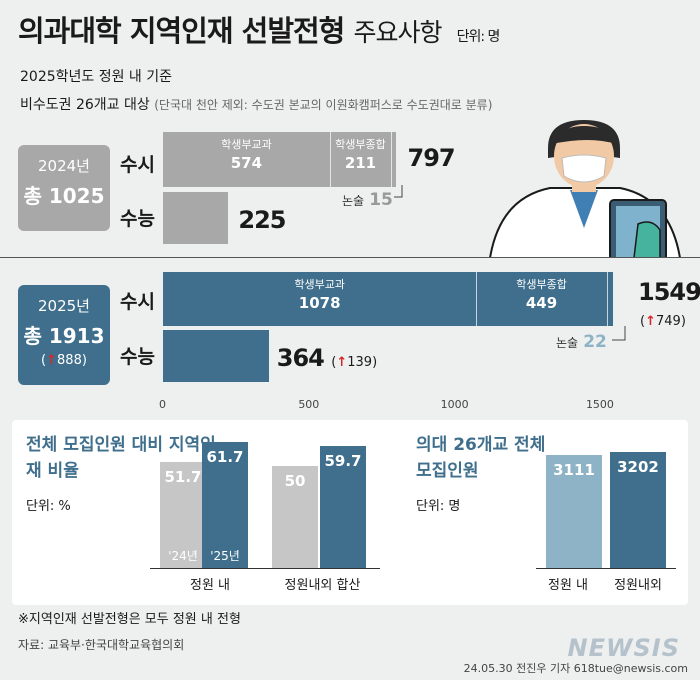  What do you see at coordinates (137, 165) in the screenshot?
I see `row-label-susi-2024: 수시` at bounding box center [137, 165].